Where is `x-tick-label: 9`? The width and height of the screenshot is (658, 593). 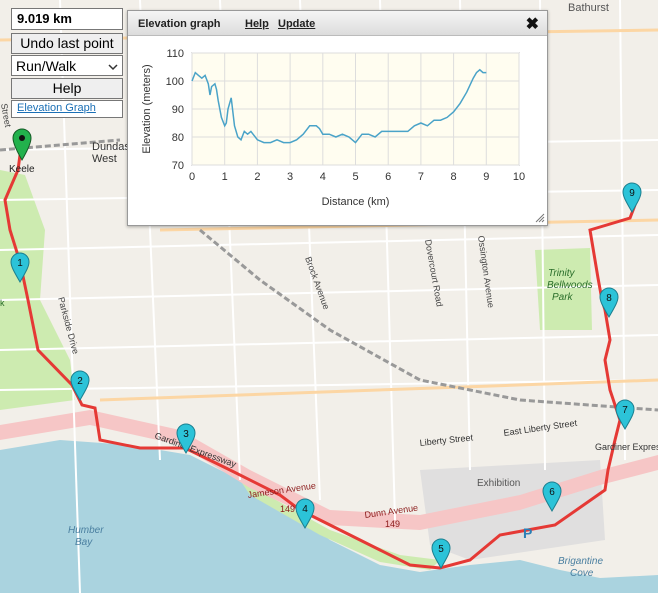
x-tick-label: 9 is located at coordinates (486, 177).